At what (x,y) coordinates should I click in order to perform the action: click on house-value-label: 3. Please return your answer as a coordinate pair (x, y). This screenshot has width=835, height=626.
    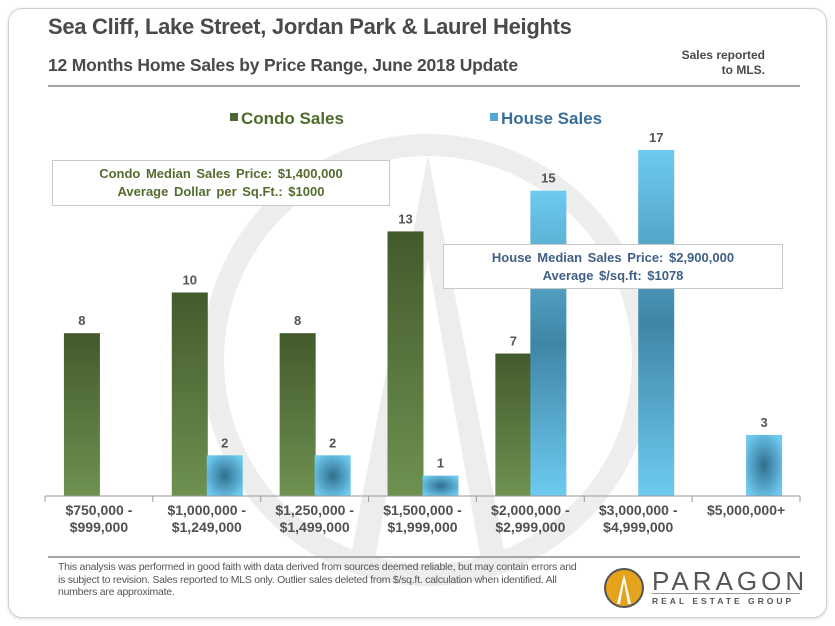
    Looking at the image, I should click on (763, 422).